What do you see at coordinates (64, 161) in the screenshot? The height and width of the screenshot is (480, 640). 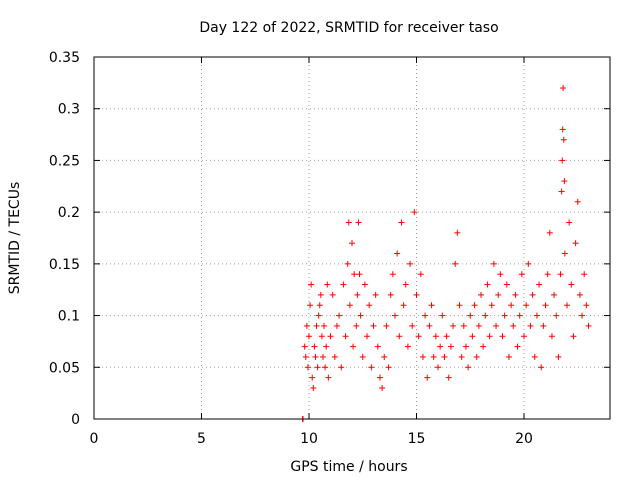 I see `y-tick-label: 0.25` at bounding box center [64, 161].